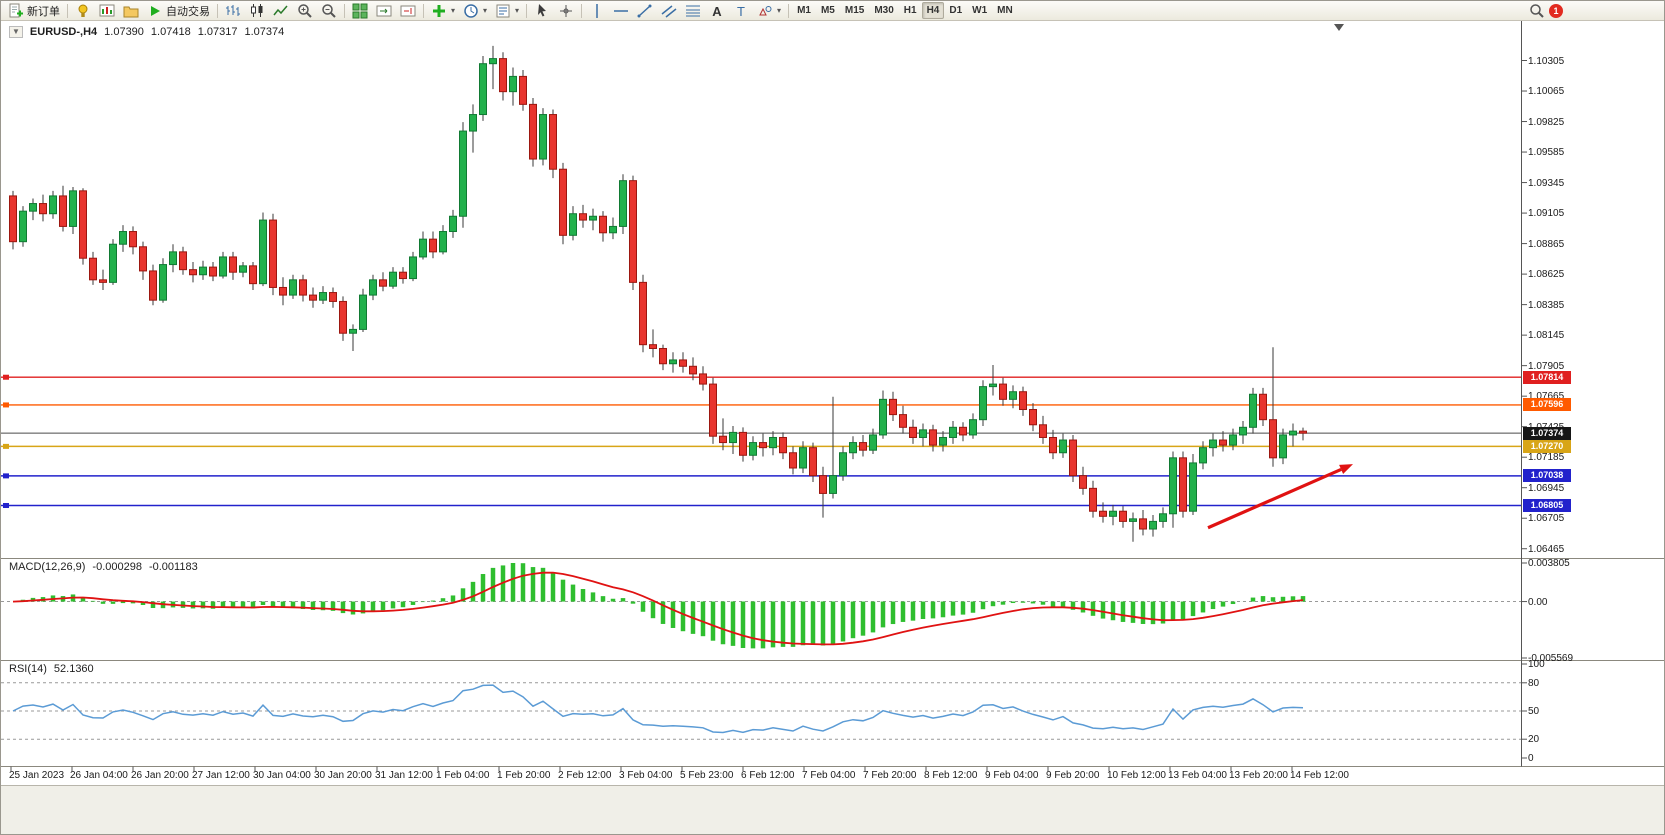 This screenshot has width=1665, height=835. I want to click on line-chart-button, so click(281, 11).